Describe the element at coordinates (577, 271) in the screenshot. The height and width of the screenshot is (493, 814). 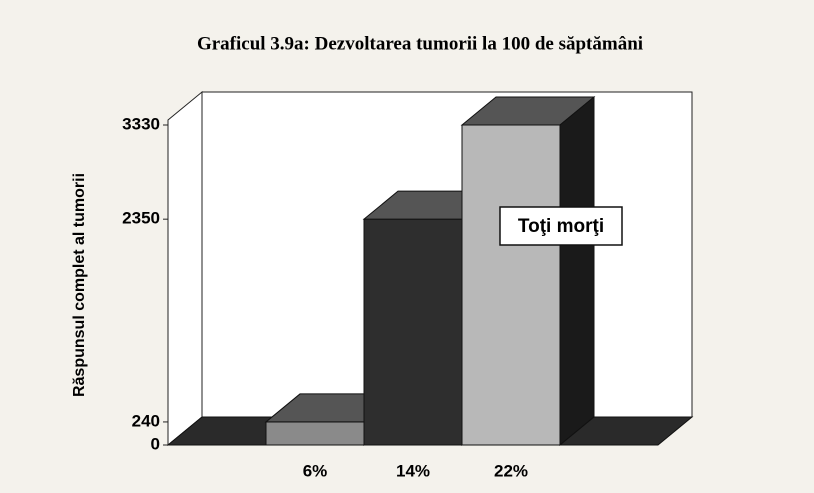
I see `bar-side` at that location.